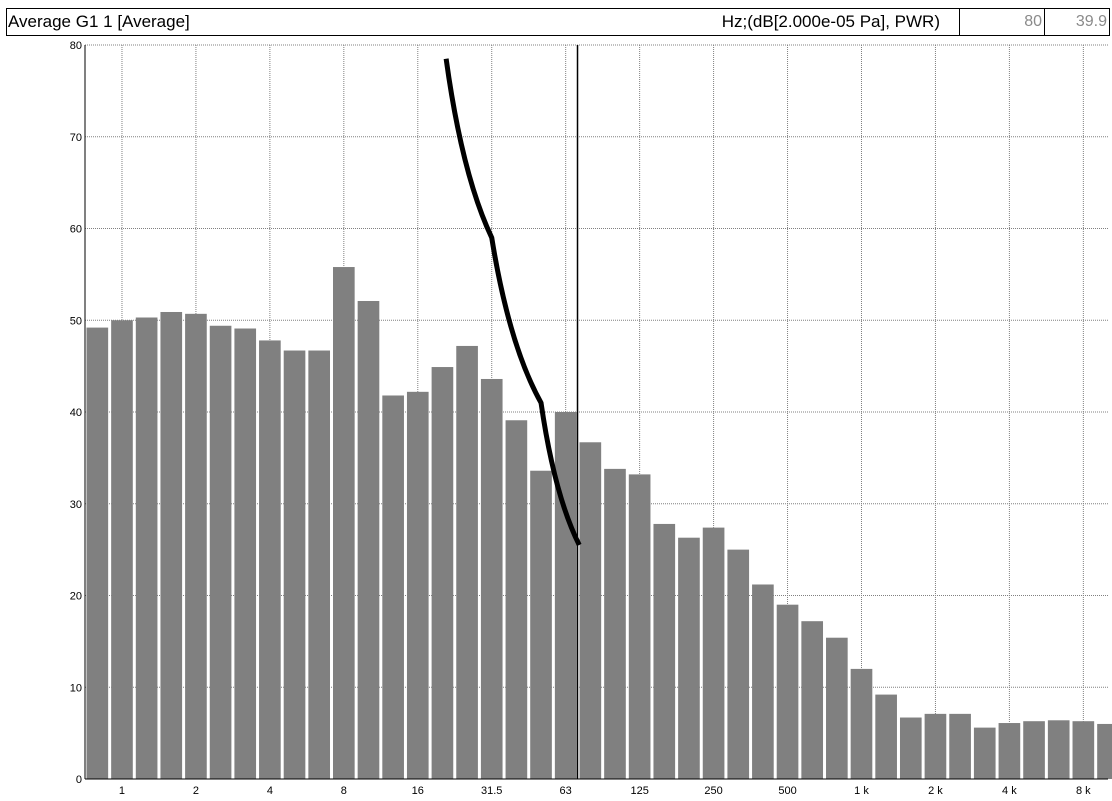 Image resolution: width=1112 pixels, height=801 pixels. I want to click on units-label: Hz;(dB[2.000e-05 Pa], PWR), so click(830, 21).